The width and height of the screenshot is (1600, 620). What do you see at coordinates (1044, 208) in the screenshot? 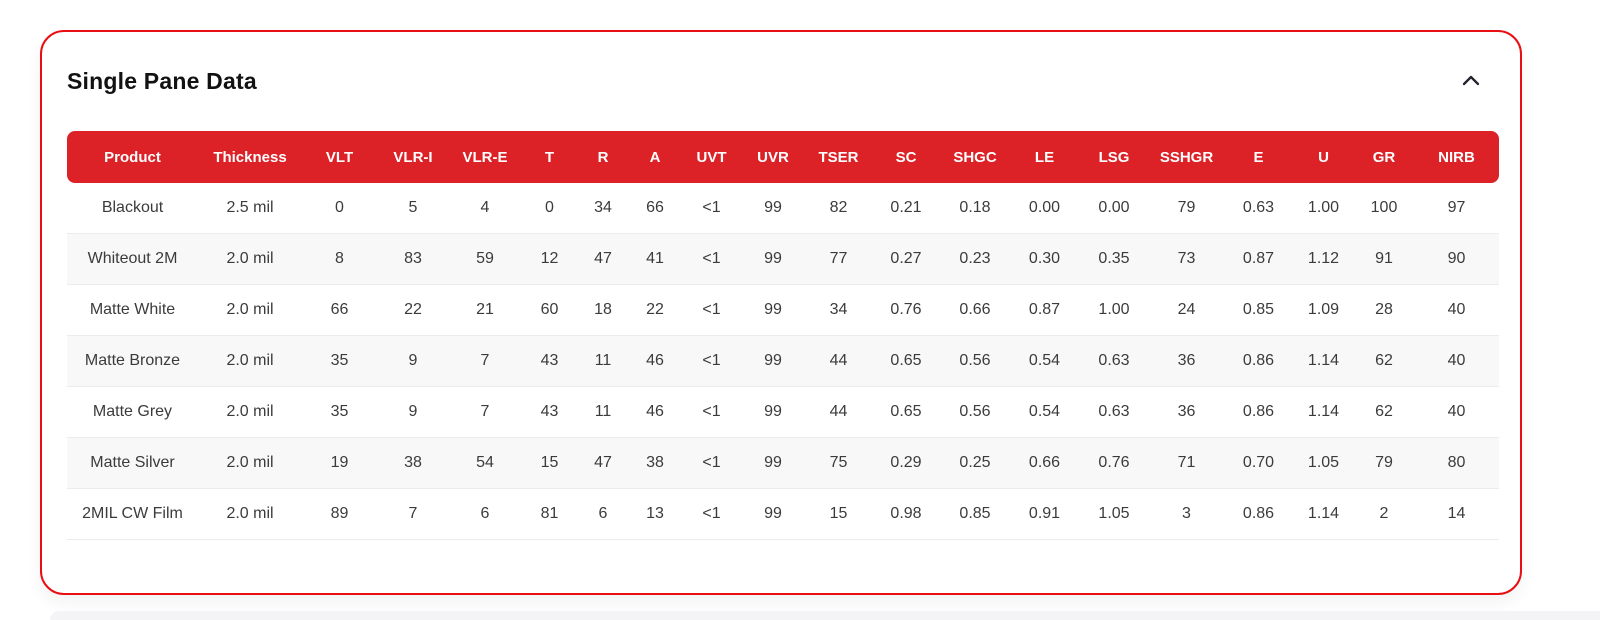
I see `table-cell: 0.00` at bounding box center [1044, 208].